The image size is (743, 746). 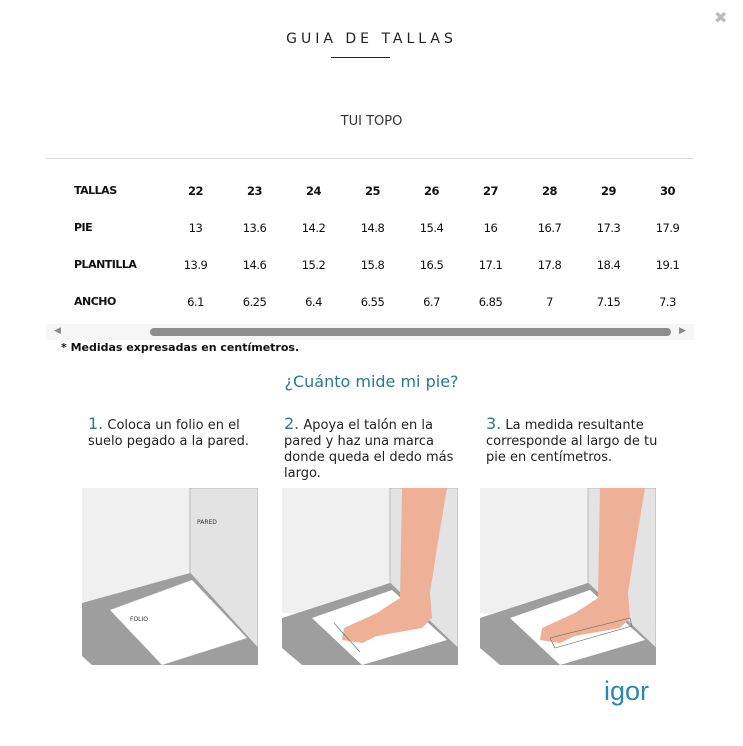 I want to click on igor-logo: igor, so click(x=627, y=691).